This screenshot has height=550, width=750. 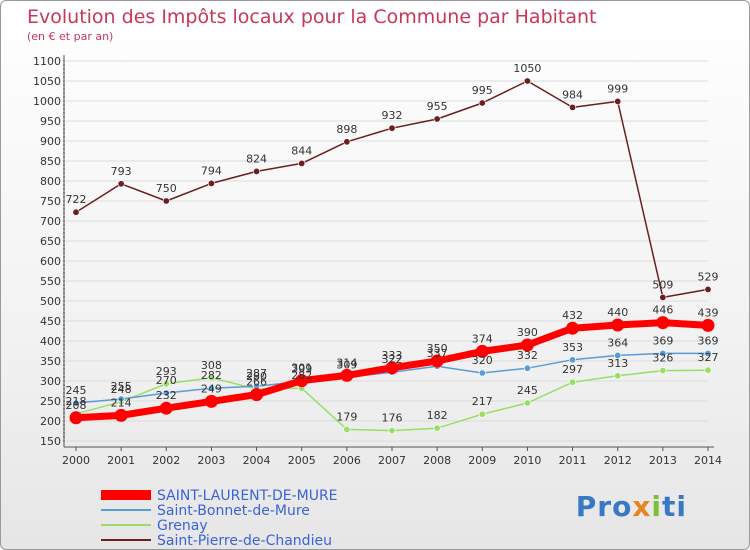 I want to click on data-label: 432, so click(x=572, y=315).